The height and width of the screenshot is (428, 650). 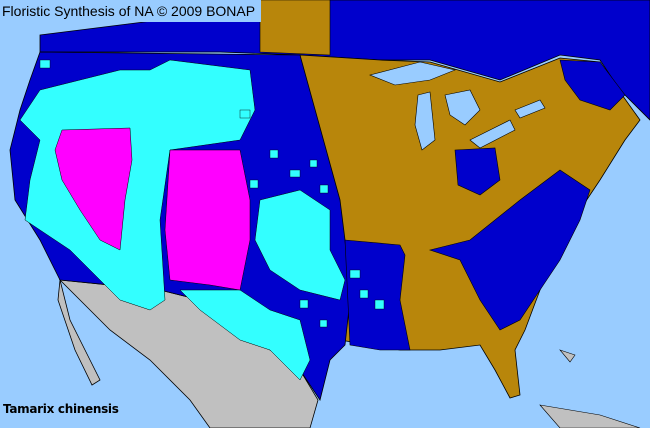 What do you see at coordinates (131, 11) in the screenshot?
I see `map-title: Floristic Synthesis of NA © 2009 BONAP` at bounding box center [131, 11].